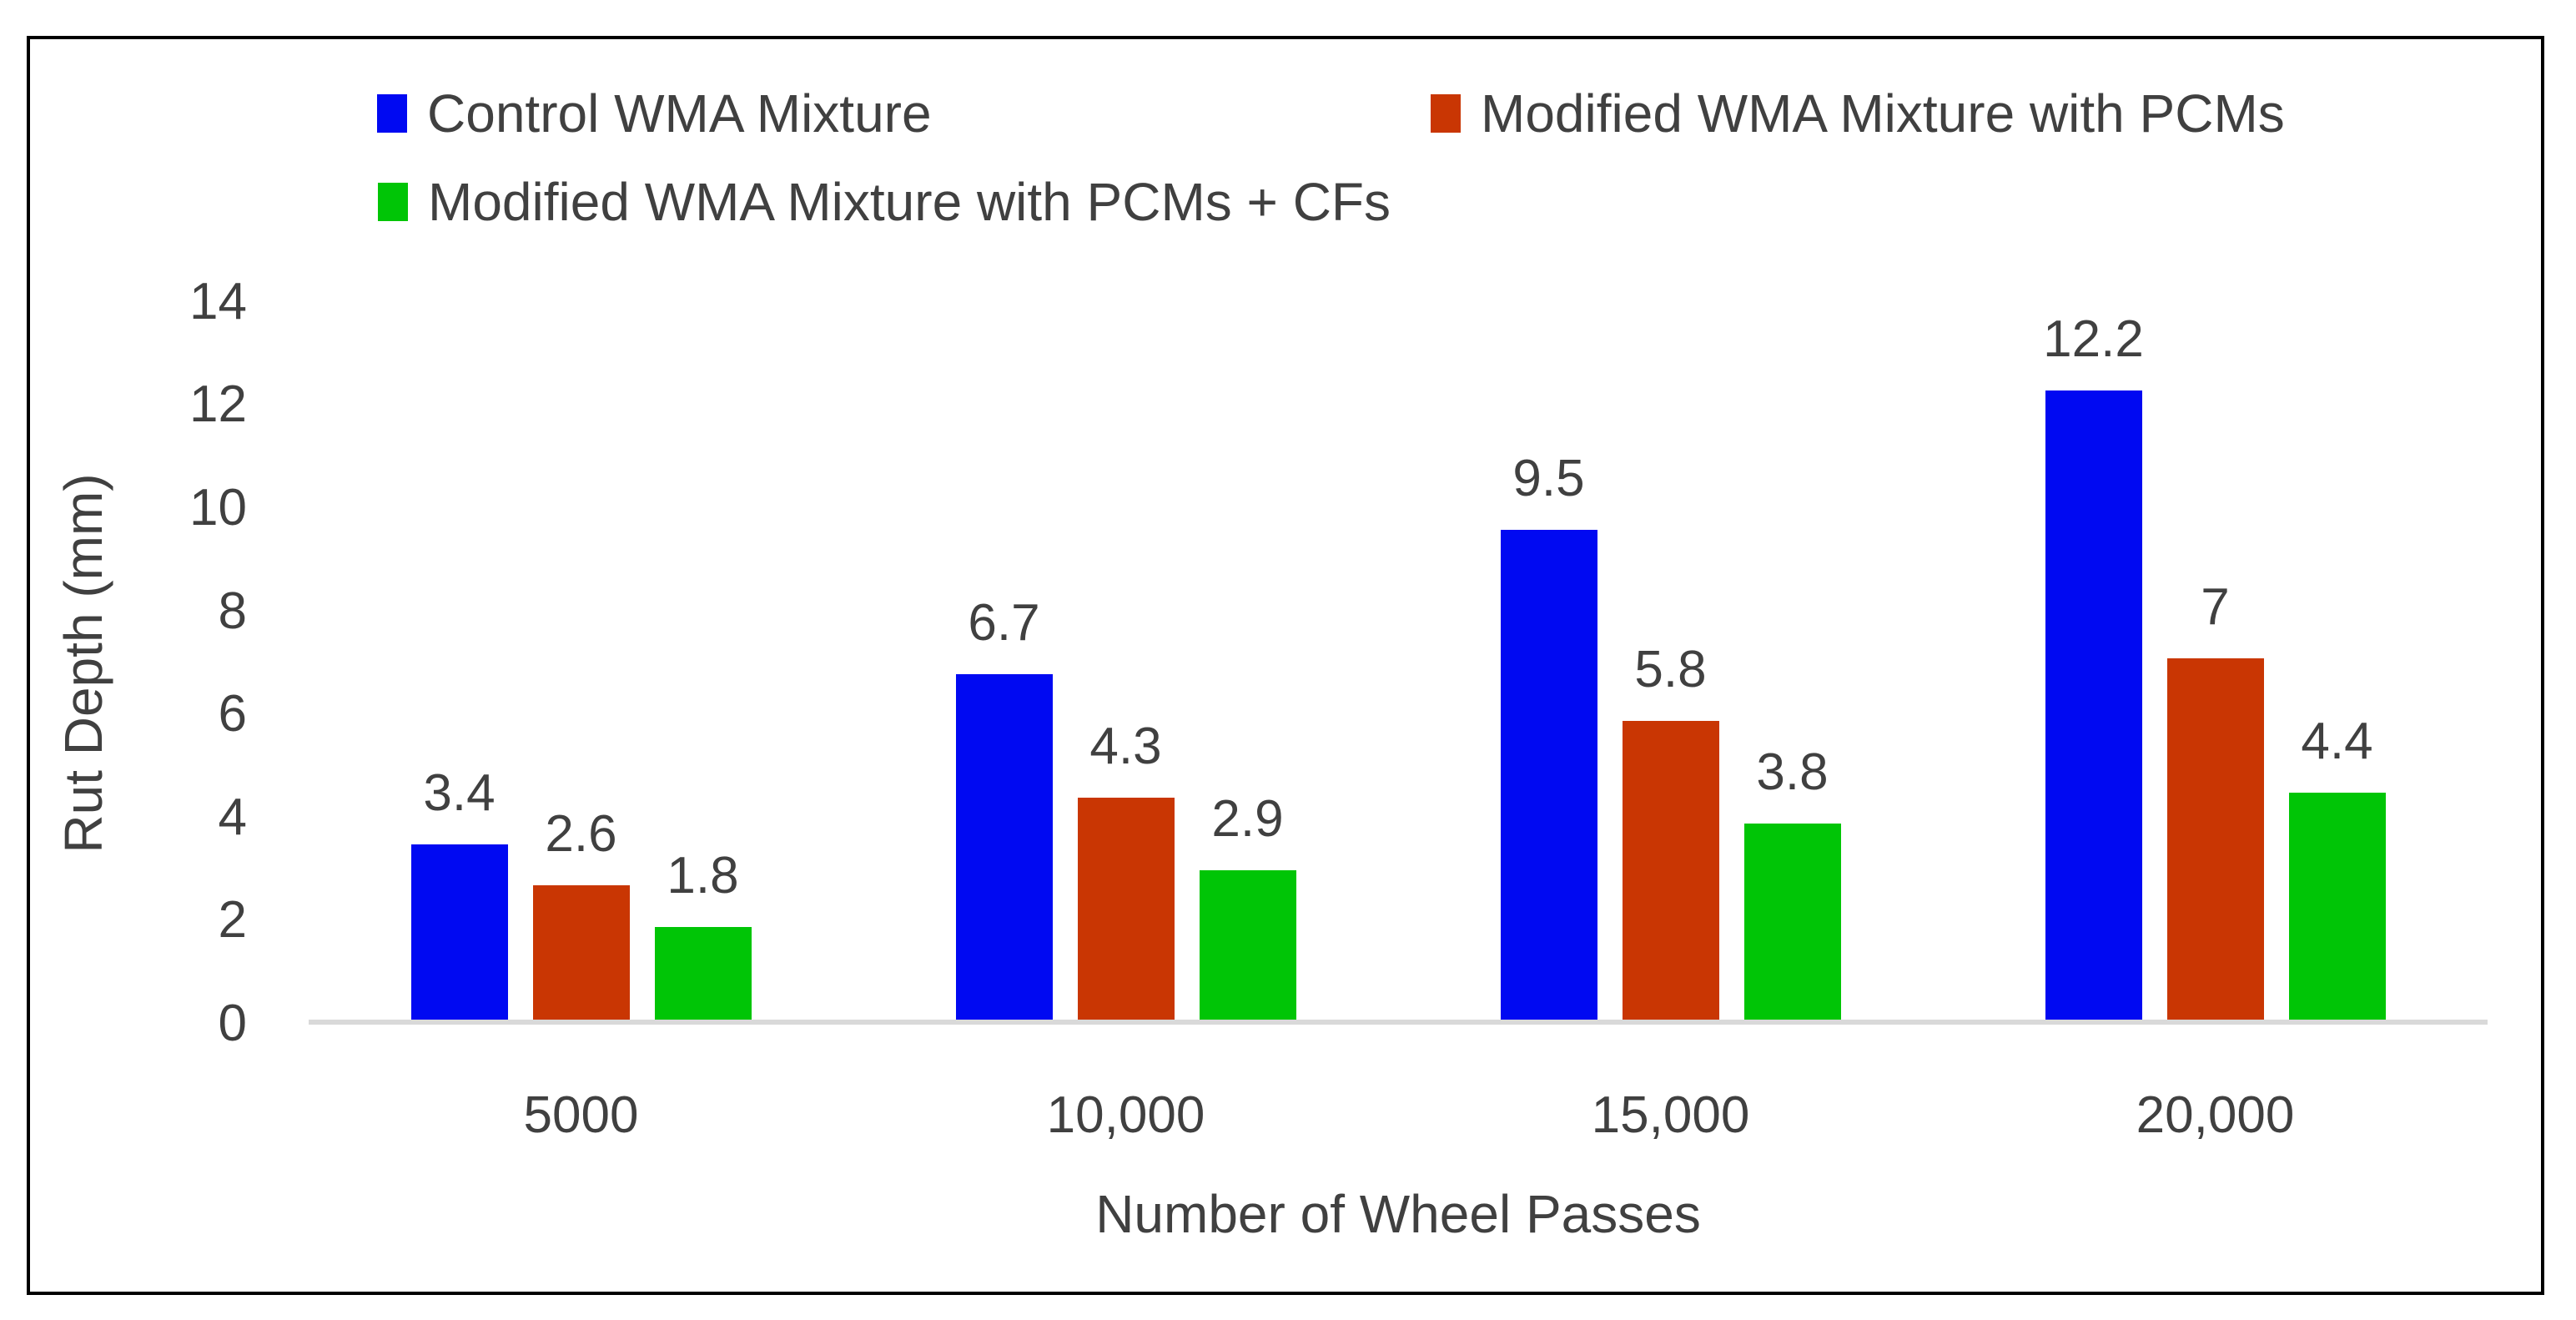 The width and height of the screenshot is (2576, 1320). I want to click on x-tick-label: 15,000, so click(1670, 1115).